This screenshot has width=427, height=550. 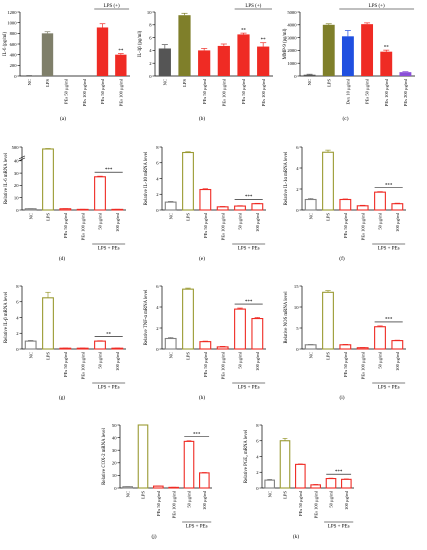 I want to click on y-axis-label: IL-1β (pg/ml), so click(x=140, y=43).